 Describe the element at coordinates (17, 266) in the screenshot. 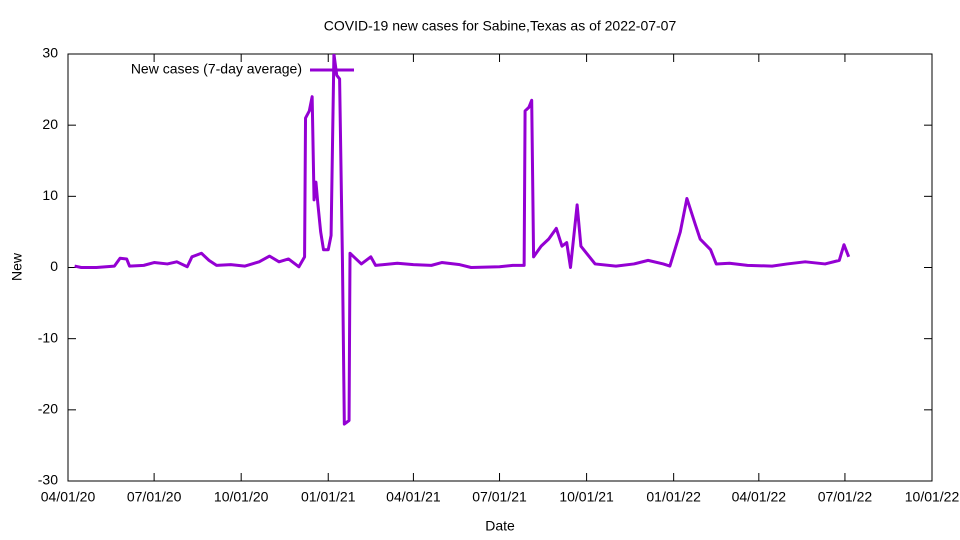

I see `y-axis-label: New` at that location.